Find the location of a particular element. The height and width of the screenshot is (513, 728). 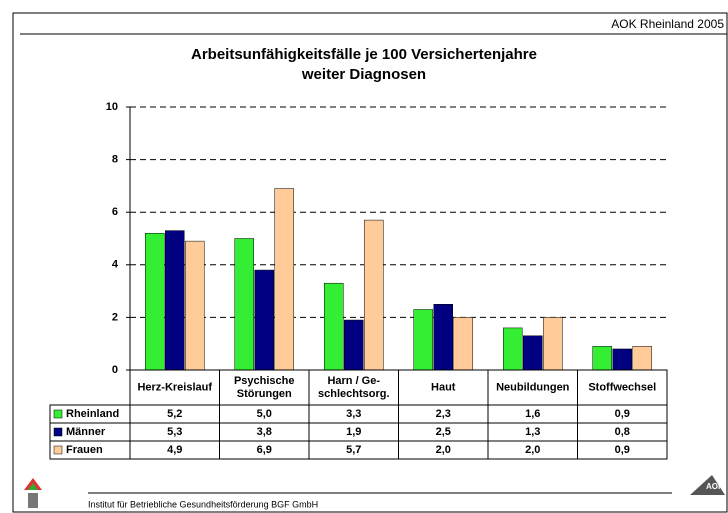

logo-left is located at coordinates (33, 493).